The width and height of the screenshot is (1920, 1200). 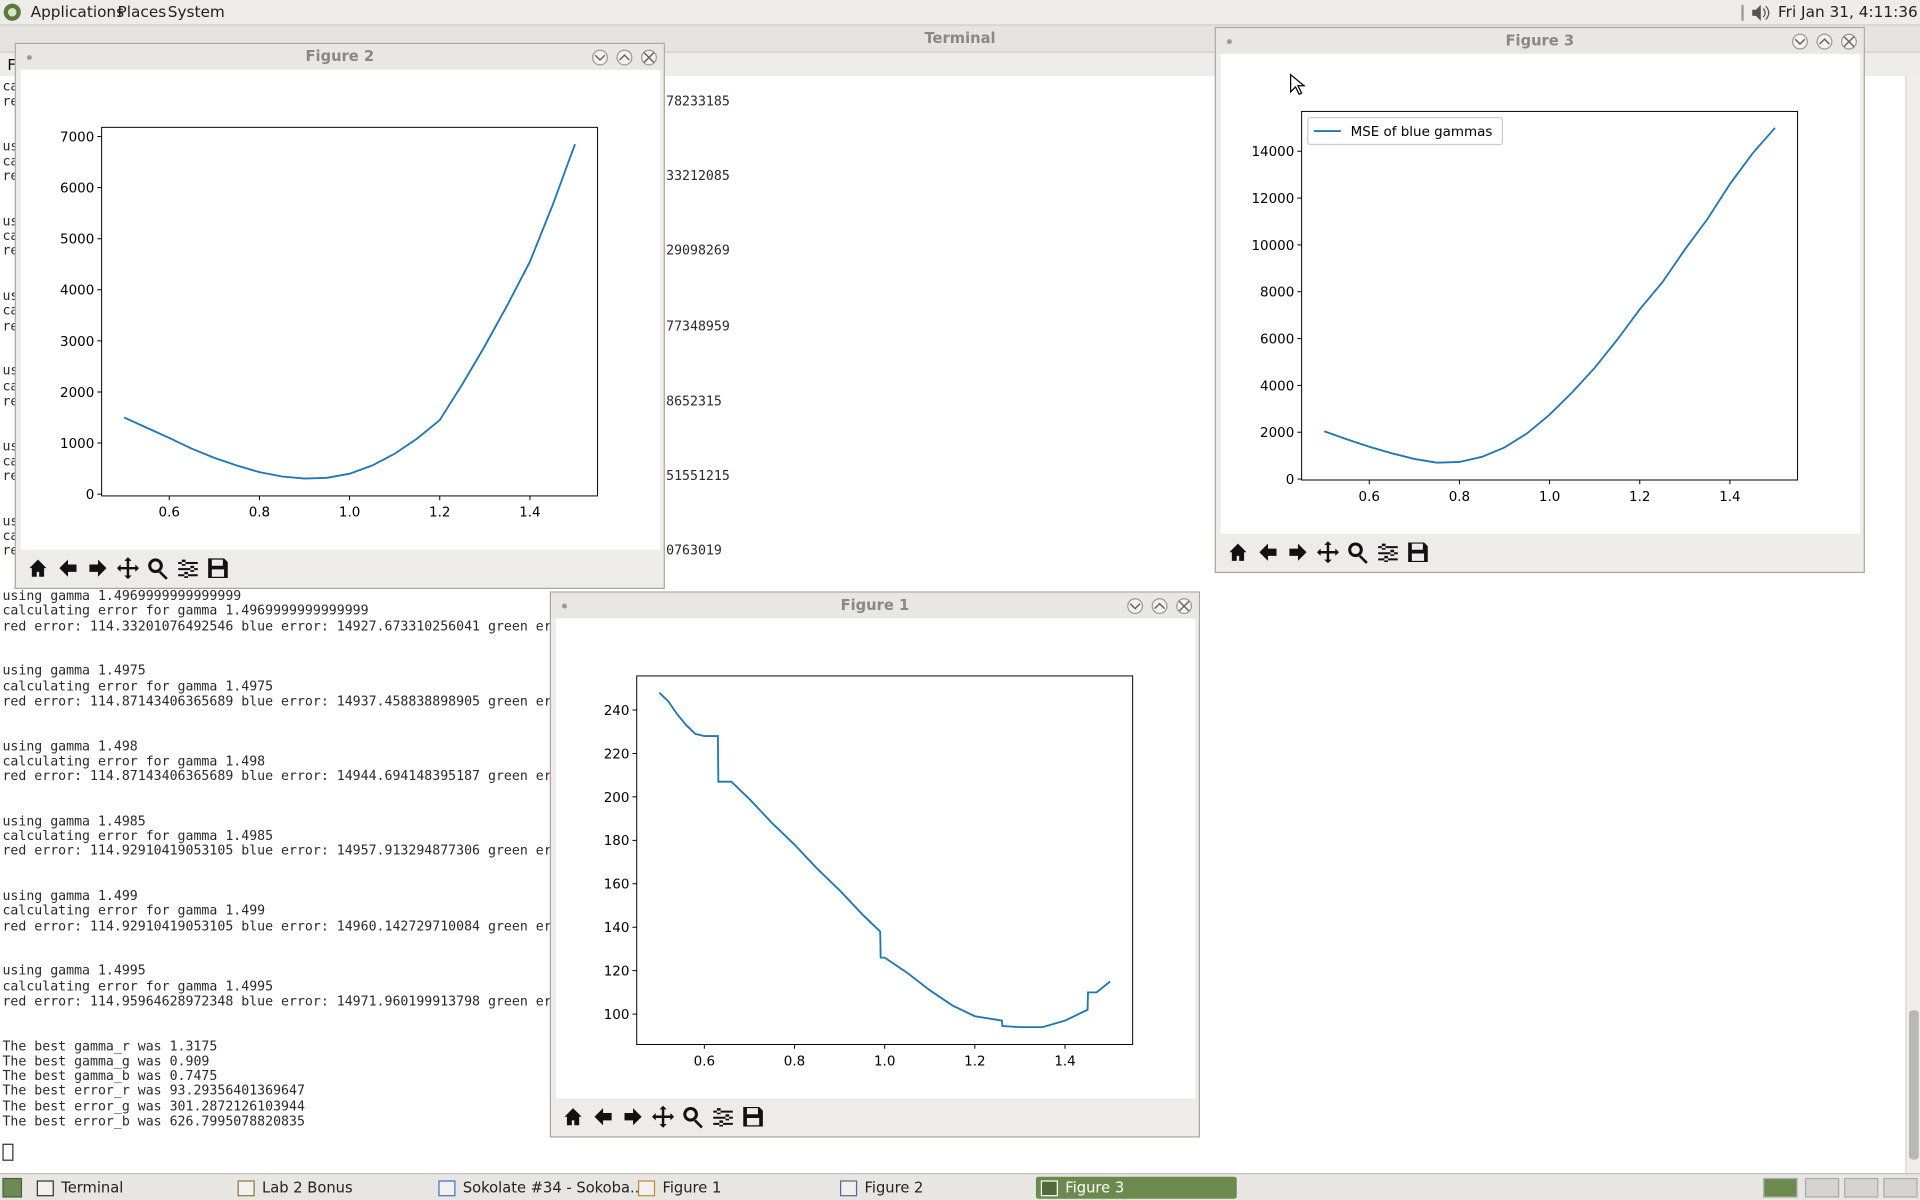 I want to click on taskbar-item: Figure 1, so click(x=733, y=1188).